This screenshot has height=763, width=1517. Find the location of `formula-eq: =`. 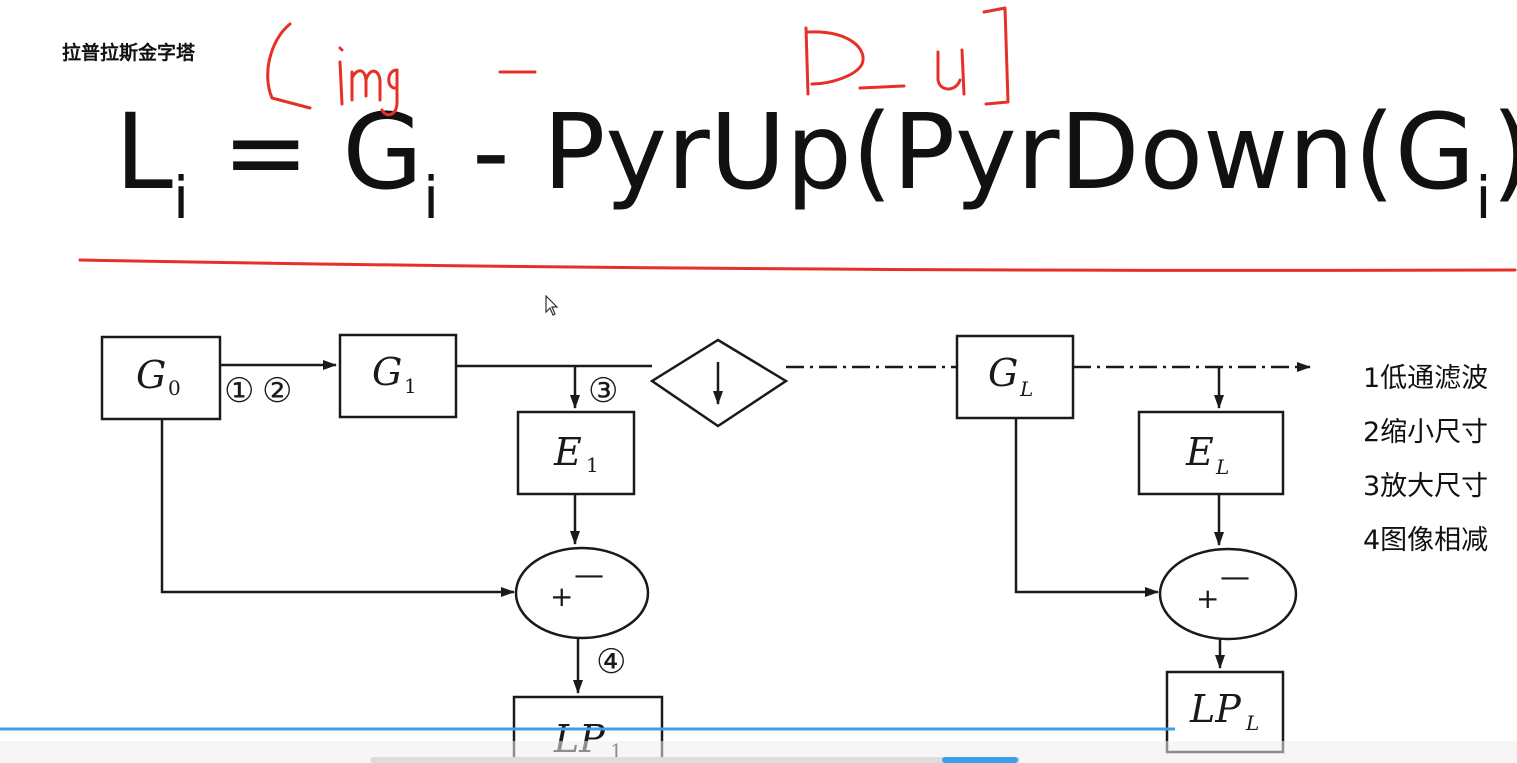

formula-eq: = is located at coordinates (266, 152).